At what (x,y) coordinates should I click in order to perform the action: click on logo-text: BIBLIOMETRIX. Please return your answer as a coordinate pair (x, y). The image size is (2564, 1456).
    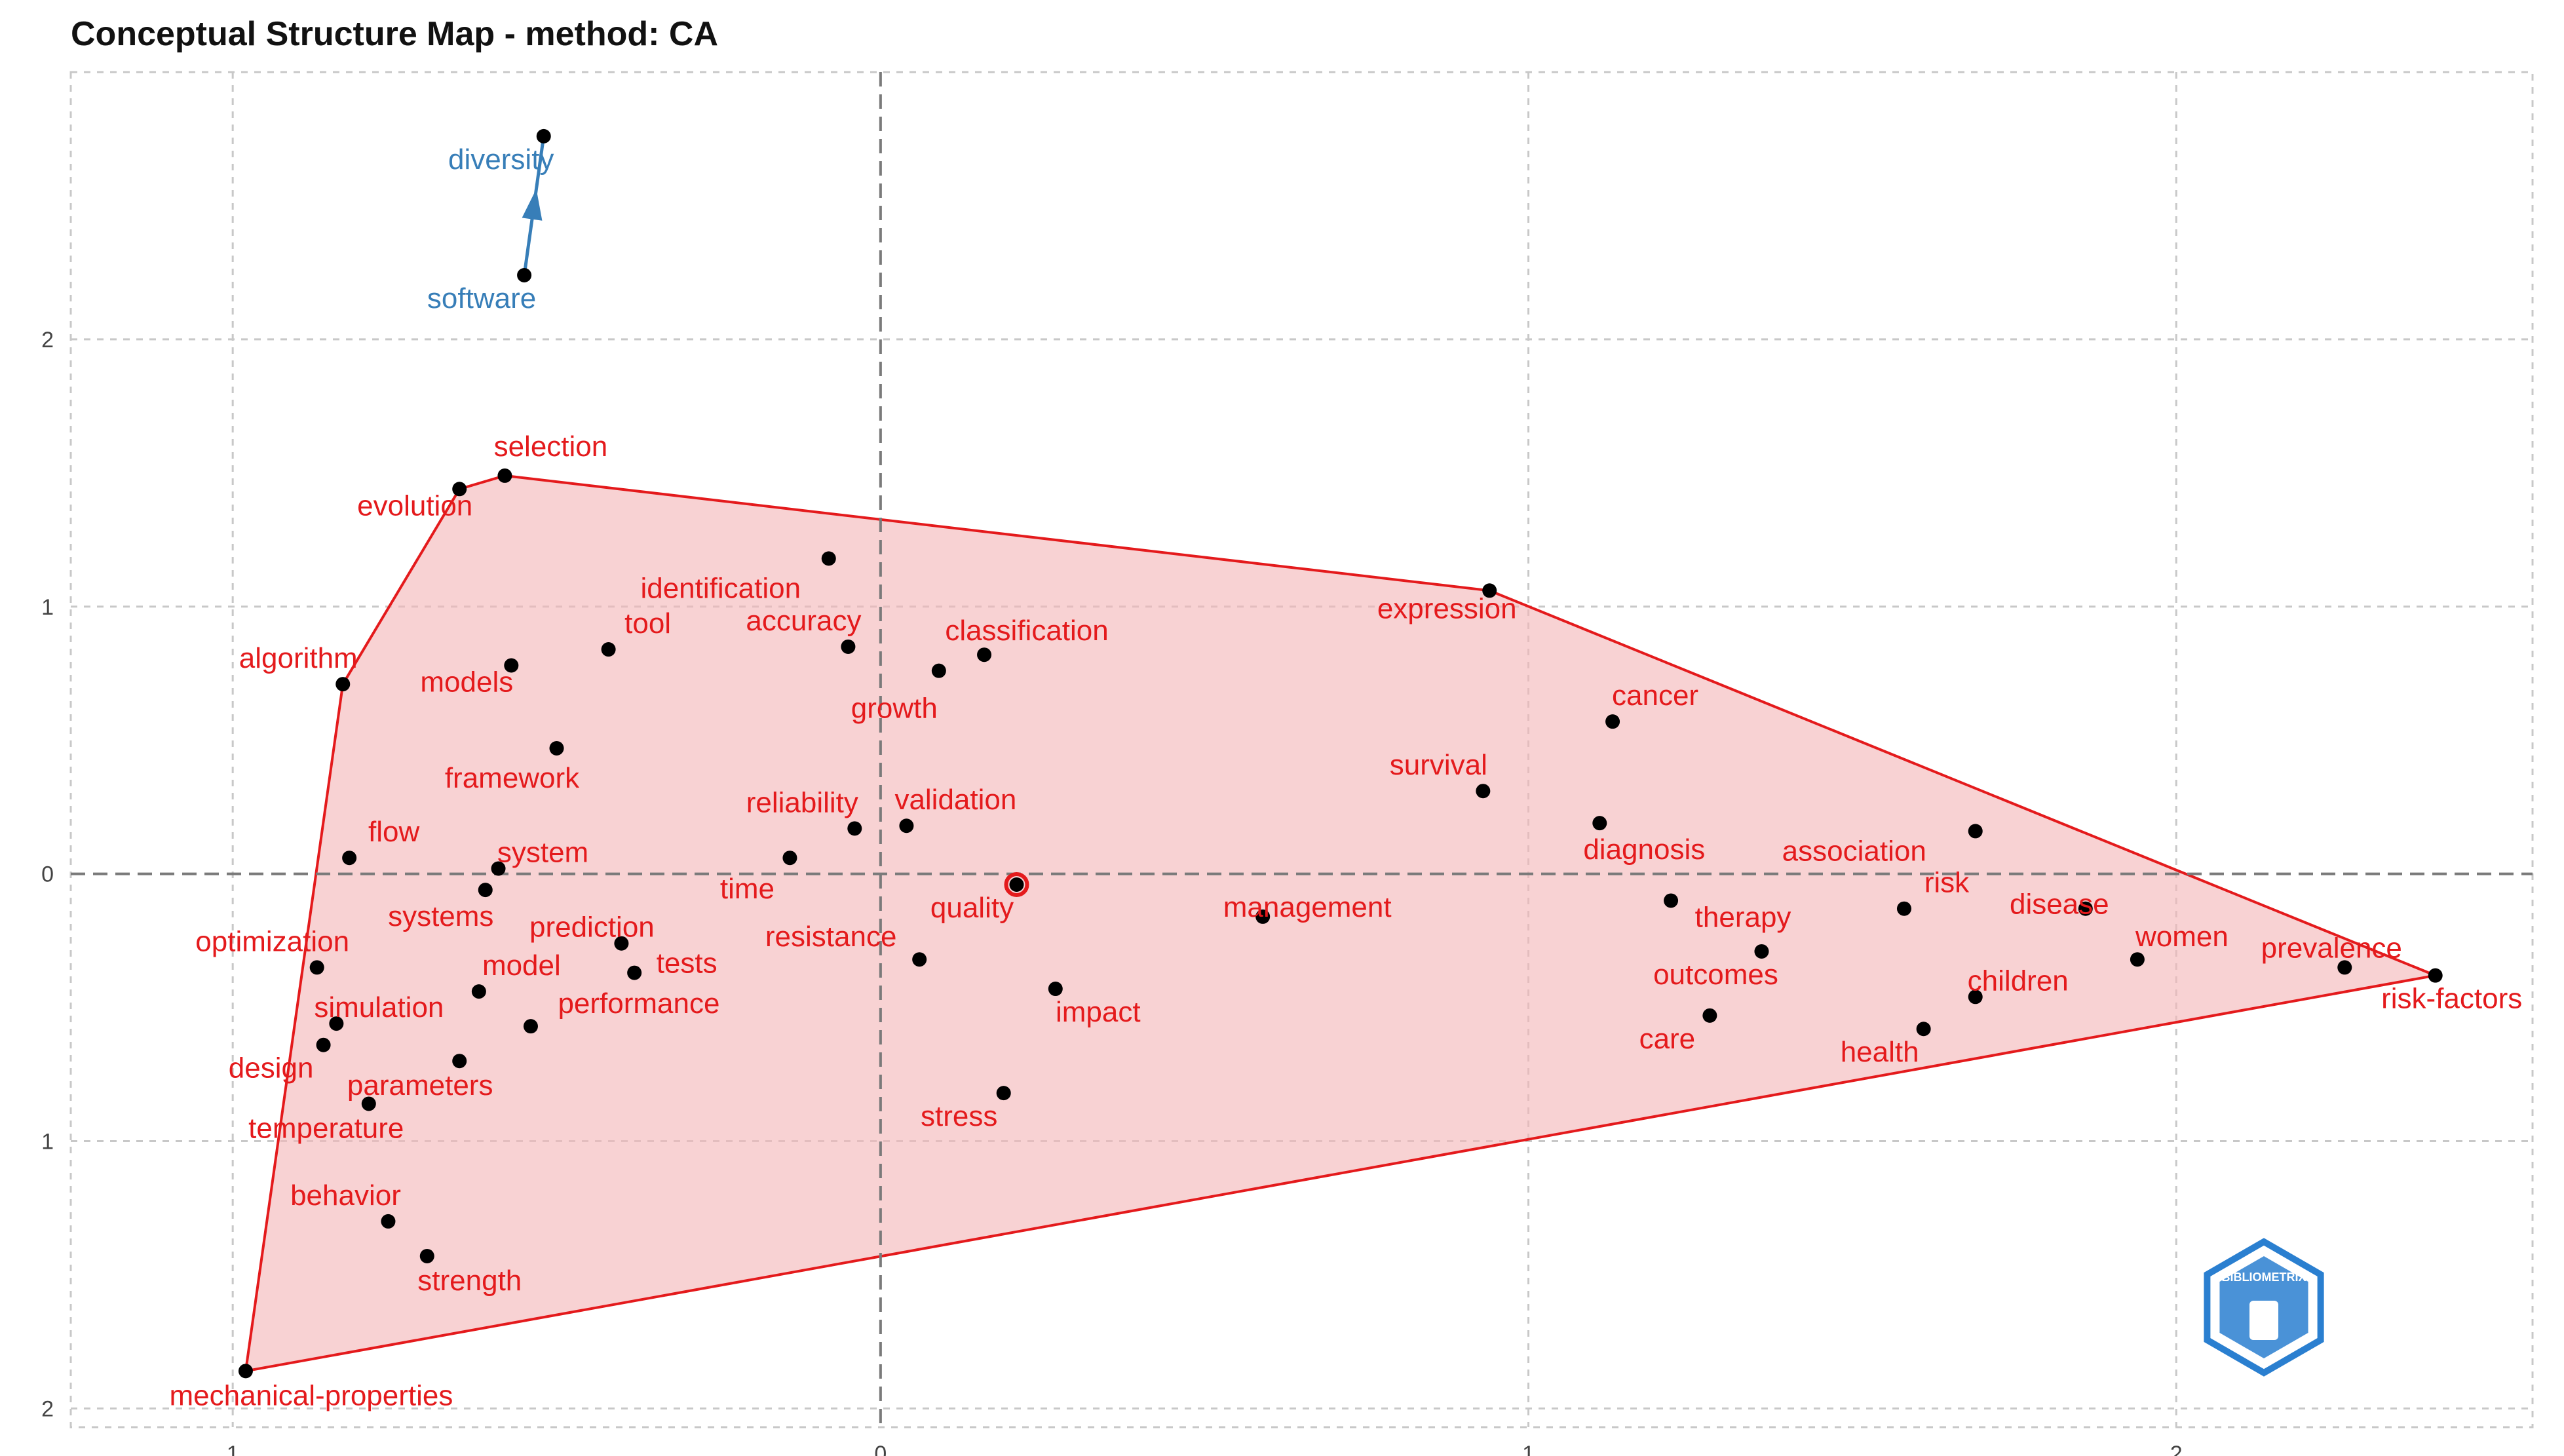
    Looking at the image, I should click on (2264, 1277).